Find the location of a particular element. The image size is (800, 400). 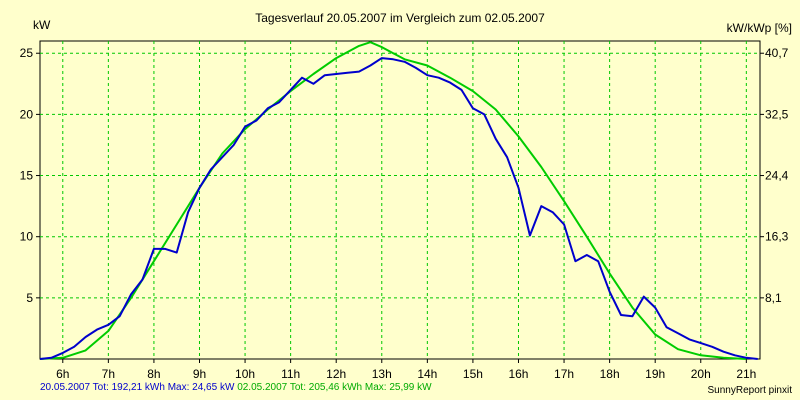

series1-footer-stats: Tot: 192,21 kWh Max: 24,65 kW is located at coordinates (163, 387).